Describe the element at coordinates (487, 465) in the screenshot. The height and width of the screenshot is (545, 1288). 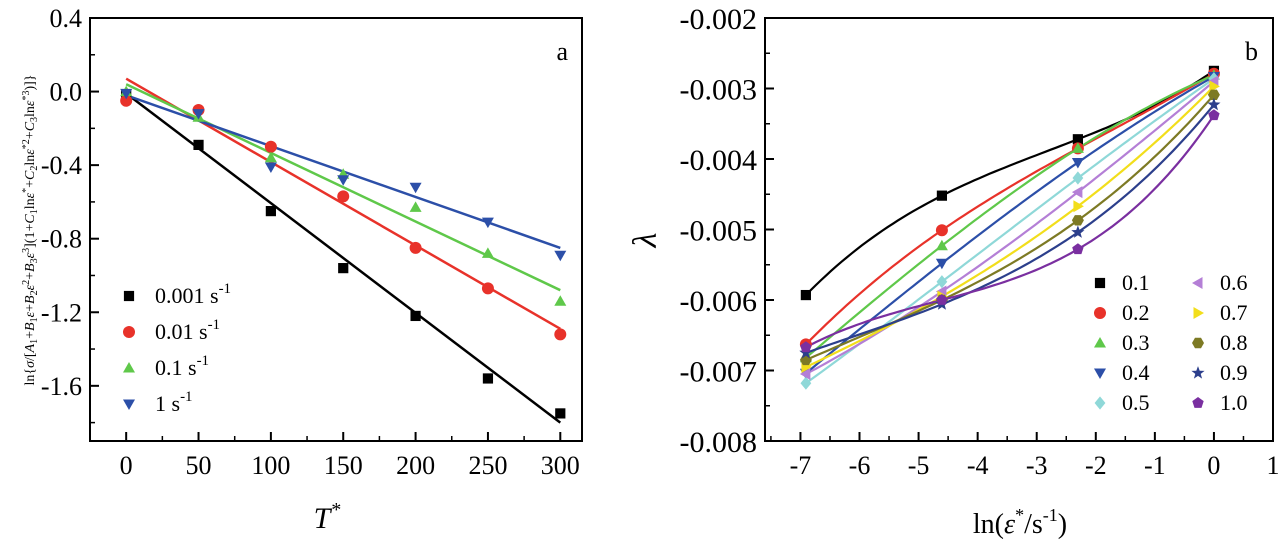
I see `panel-a-xtick-label: 250` at that location.